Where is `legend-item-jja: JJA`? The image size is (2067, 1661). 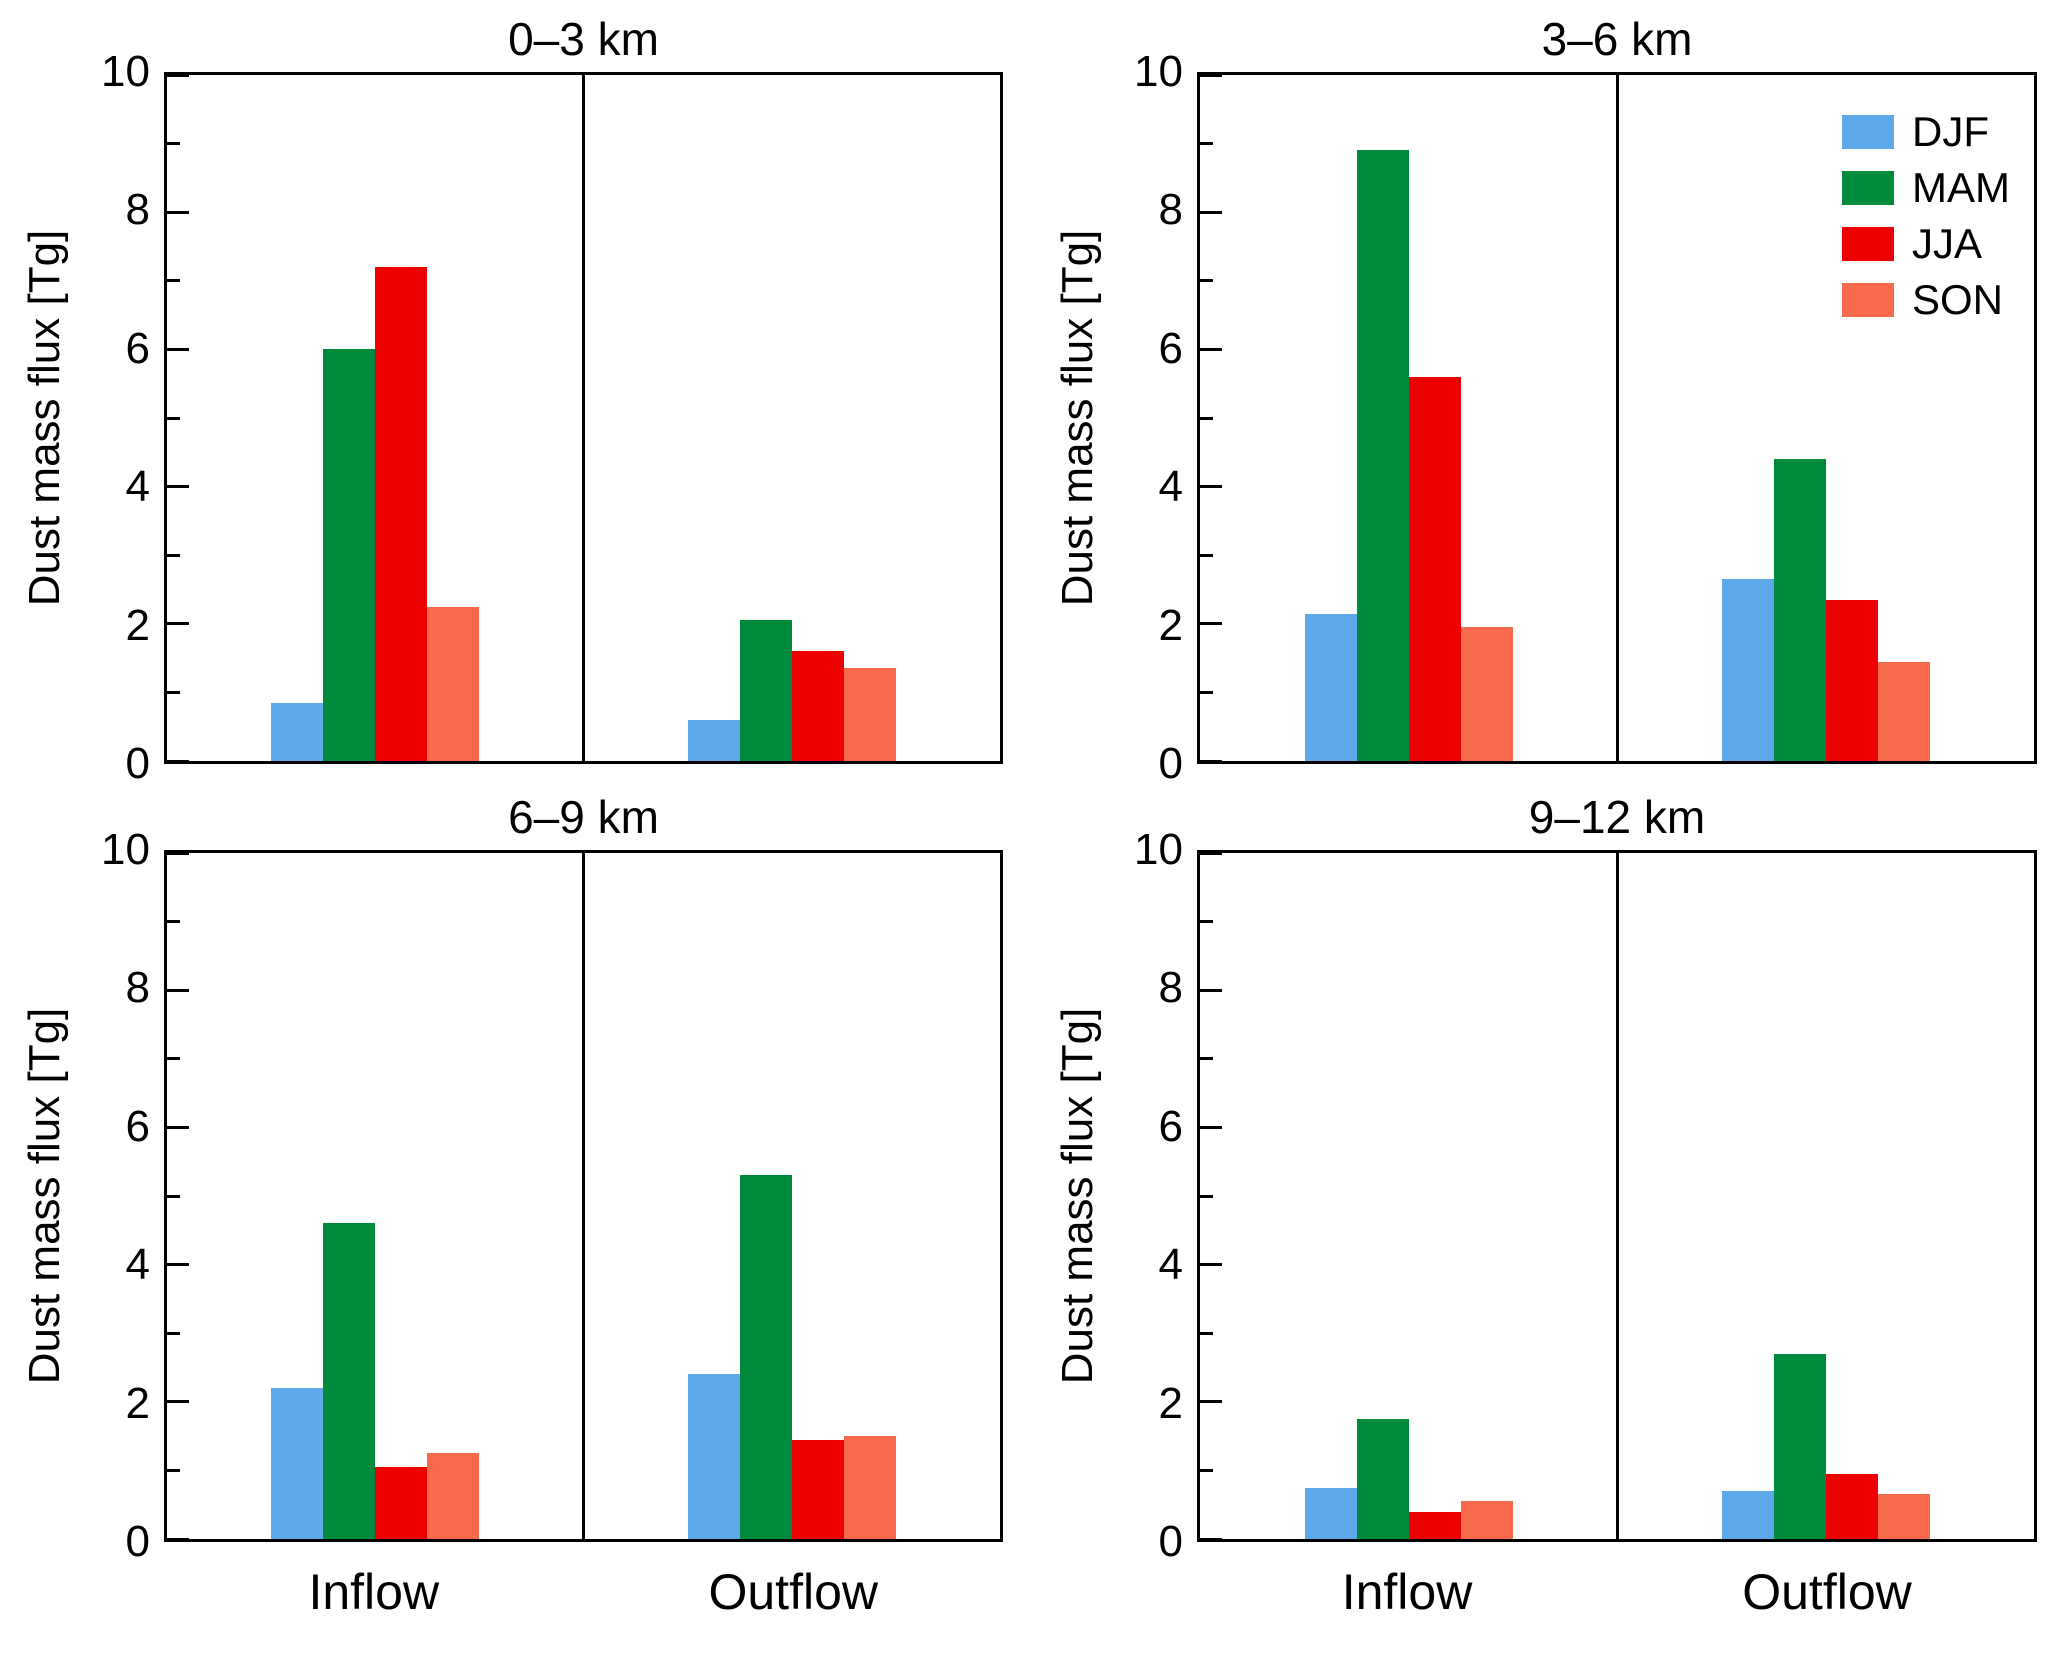
legend-item-jja: JJA is located at coordinates (1926, 244).